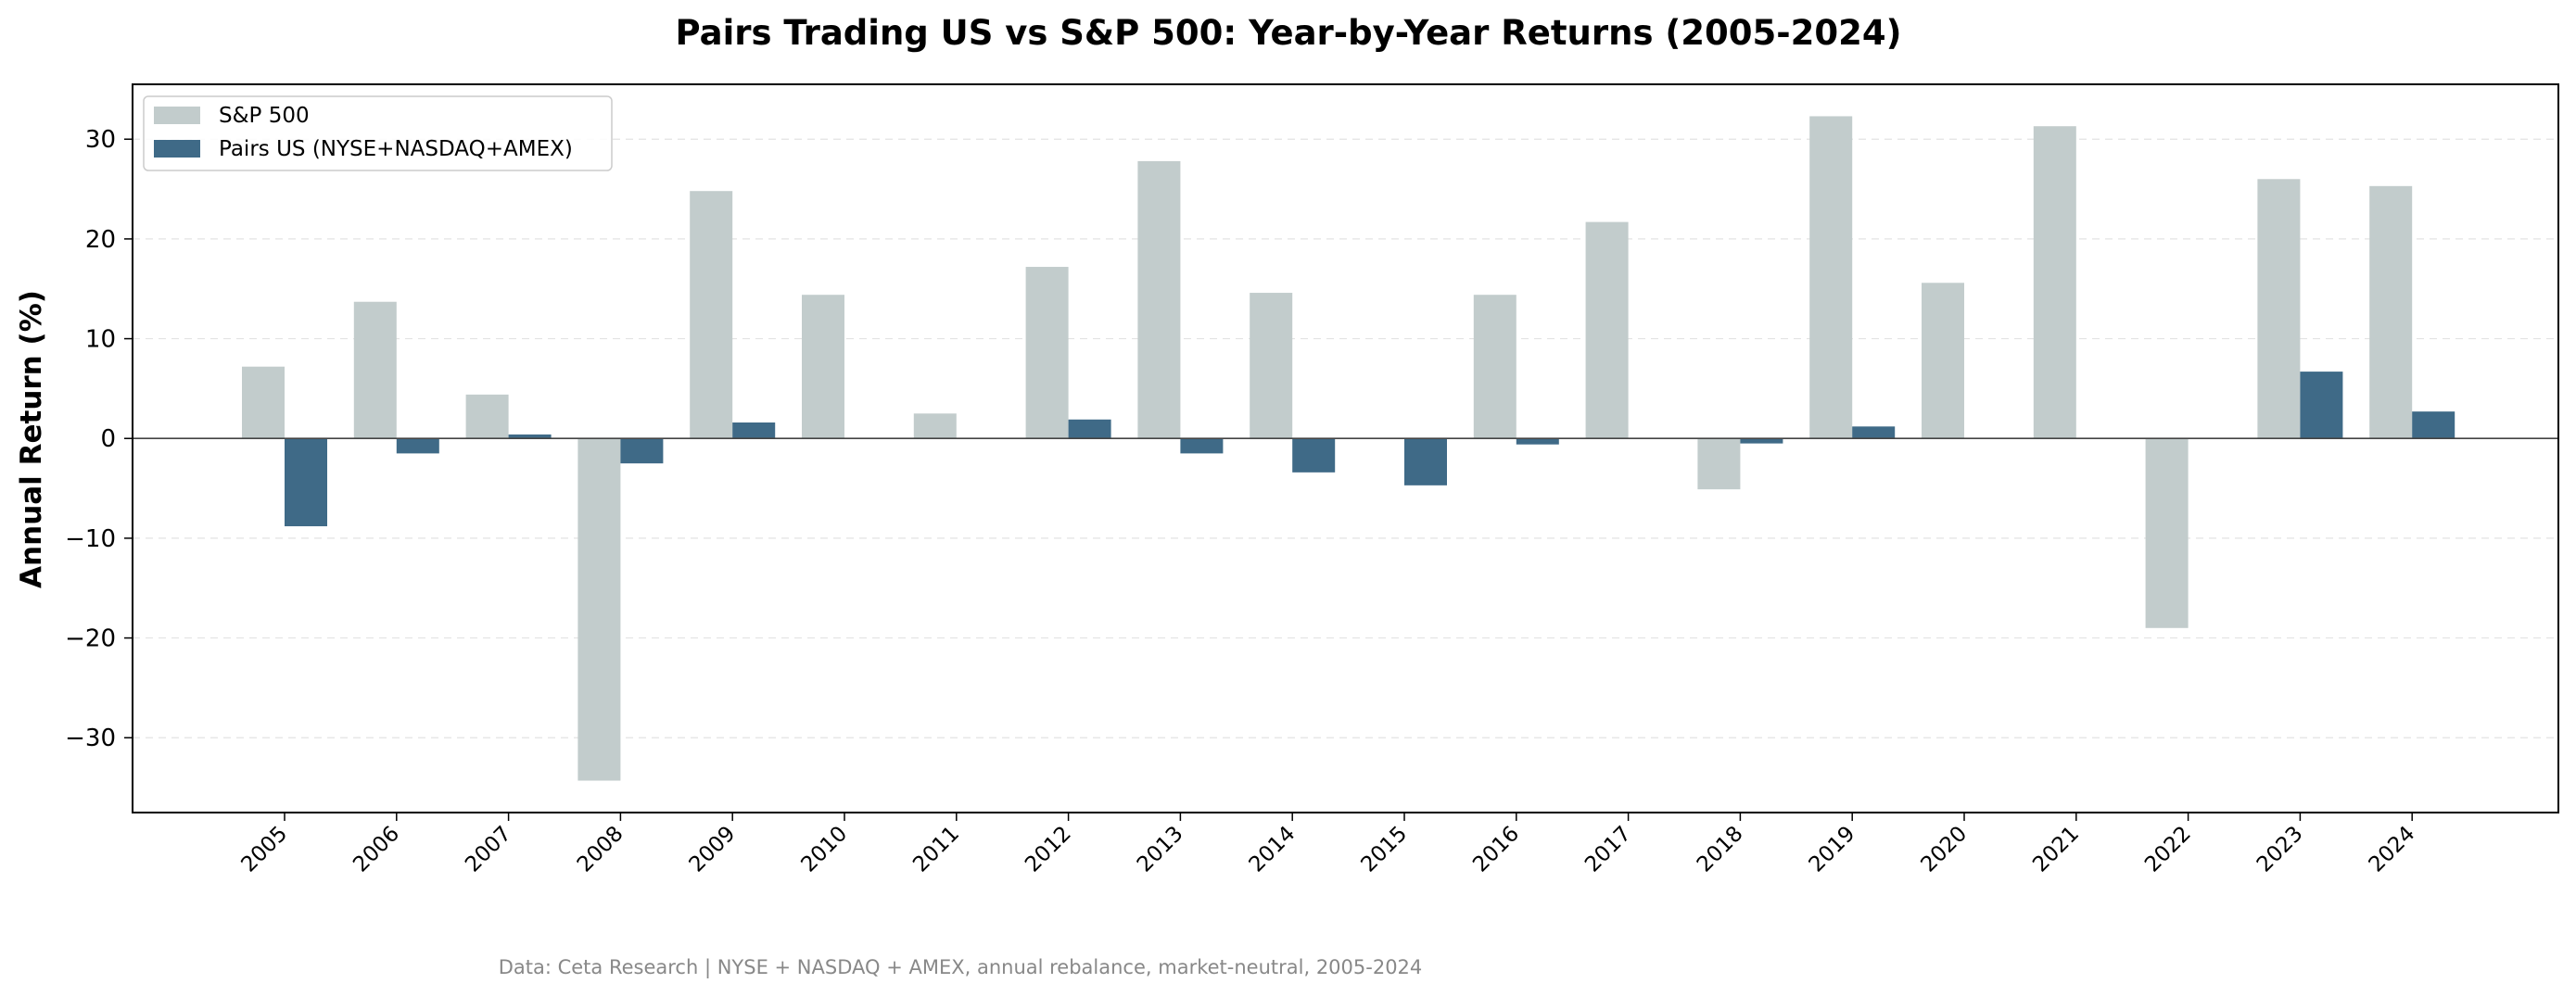 The height and width of the screenshot is (996, 2576). What do you see at coordinates (90, 539) in the screenshot?
I see `y-tick-label: −10` at bounding box center [90, 539].